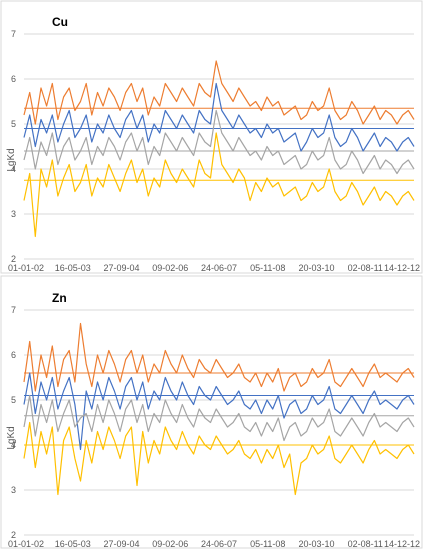 The image size is (423, 550). I want to click on chart-title: Cu, so click(60, 22).